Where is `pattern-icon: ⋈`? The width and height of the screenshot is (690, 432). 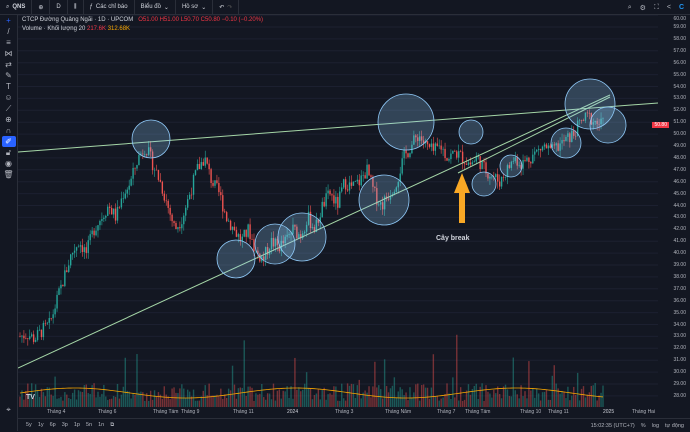
pattern-icon: ⋈ is located at coordinates (8, 53).